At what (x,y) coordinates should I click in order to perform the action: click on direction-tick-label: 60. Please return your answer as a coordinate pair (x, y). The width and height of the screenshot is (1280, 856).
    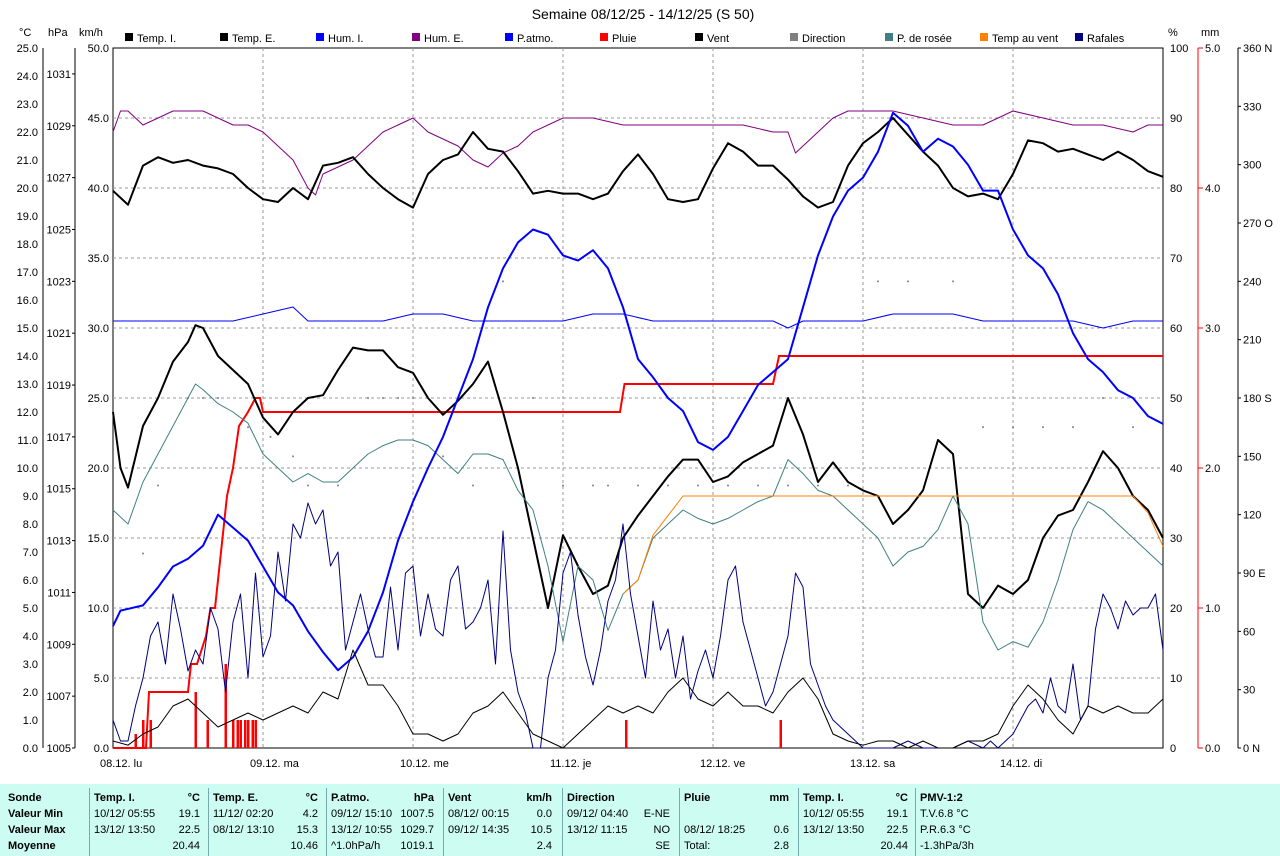
    Looking at the image, I should click on (1249, 632).